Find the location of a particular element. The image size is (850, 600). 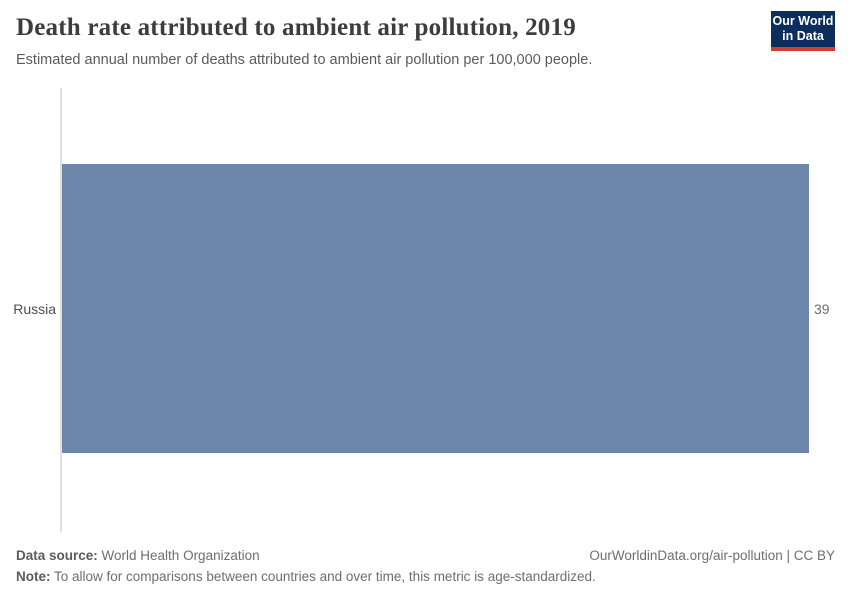

owid-logo-line2: in Data is located at coordinates (803, 36).